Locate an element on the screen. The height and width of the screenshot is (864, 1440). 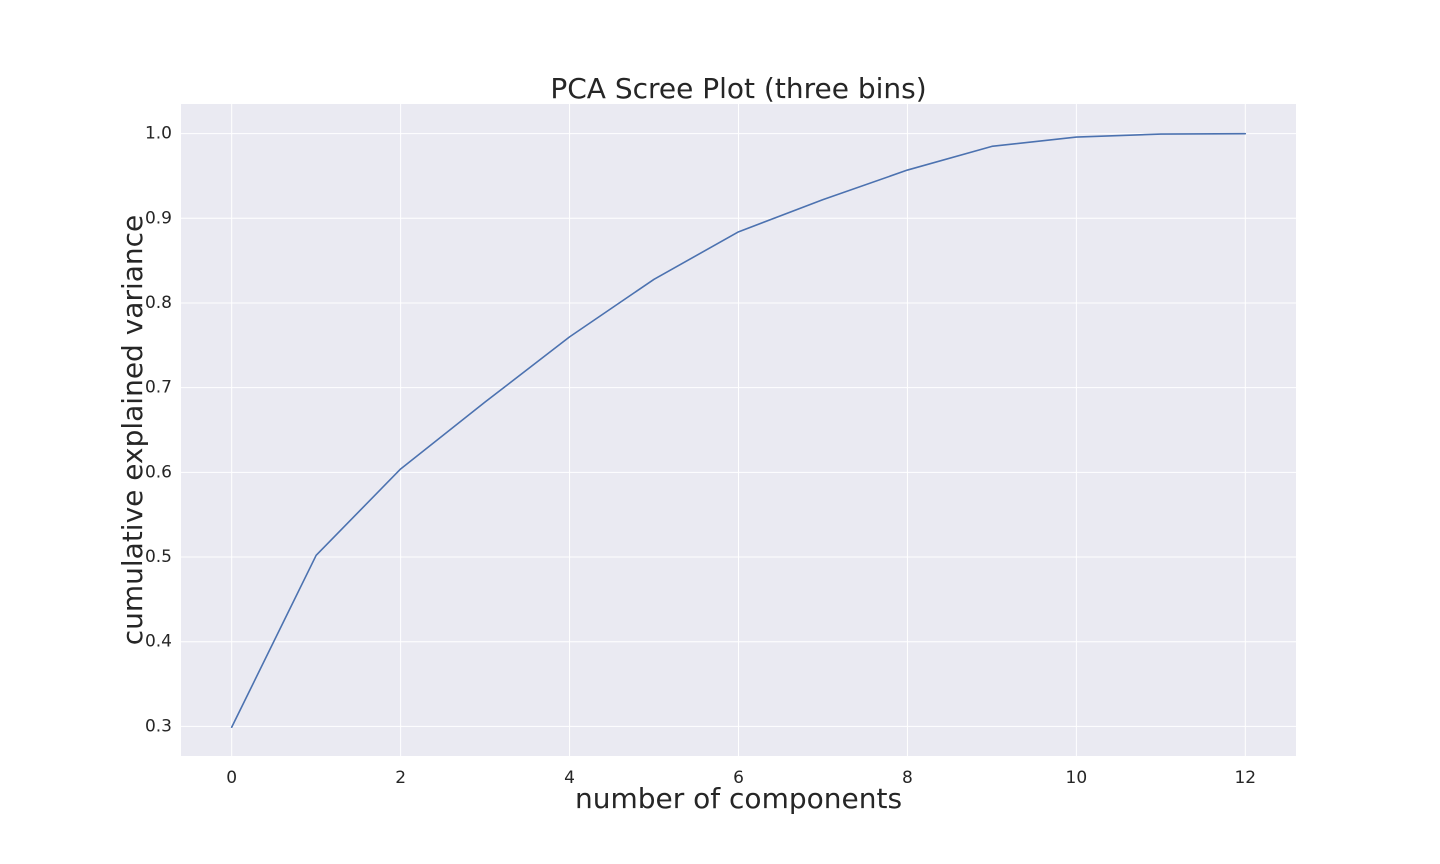
x-tick-label: 10 is located at coordinates (1077, 778).